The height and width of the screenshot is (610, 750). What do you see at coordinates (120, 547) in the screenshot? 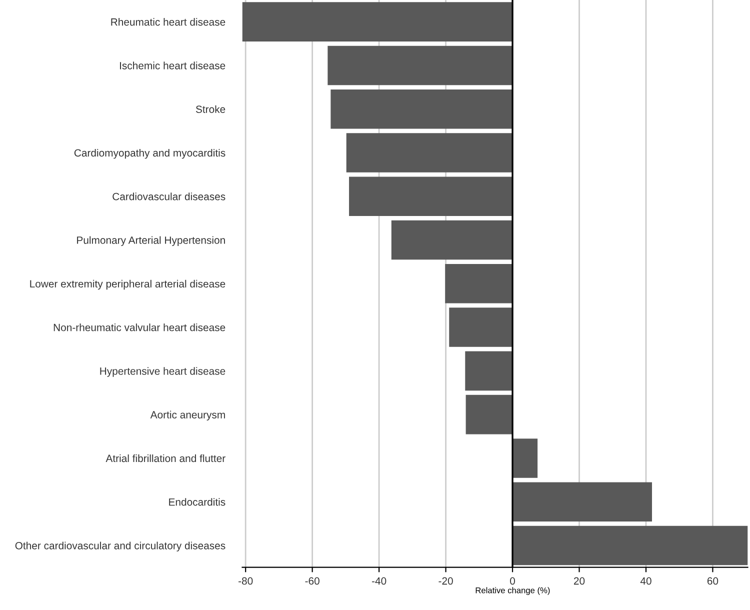
I see `y-tick-label: Other cardiovascular and circulatory diseases` at bounding box center [120, 547].